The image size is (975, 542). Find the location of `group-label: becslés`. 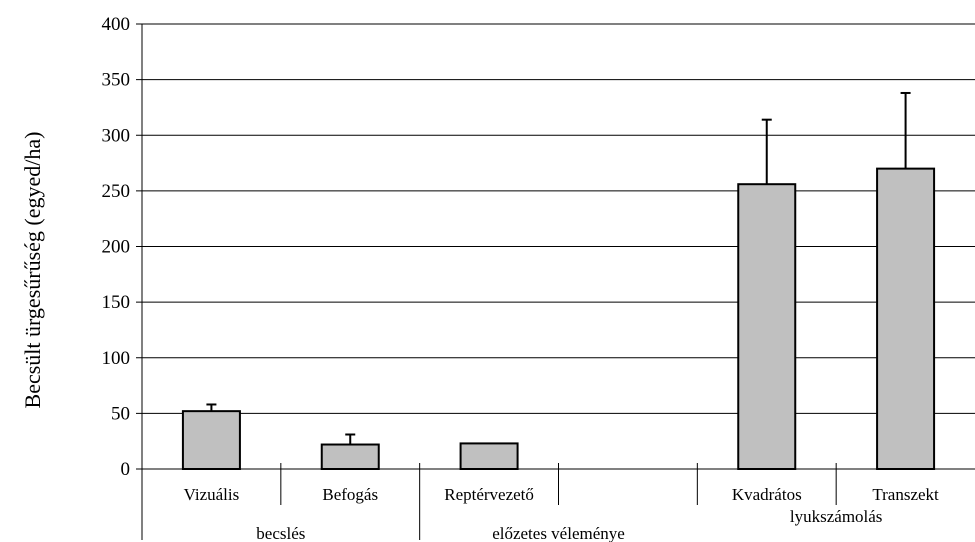

group-label: becslés is located at coordinates (280, 533).